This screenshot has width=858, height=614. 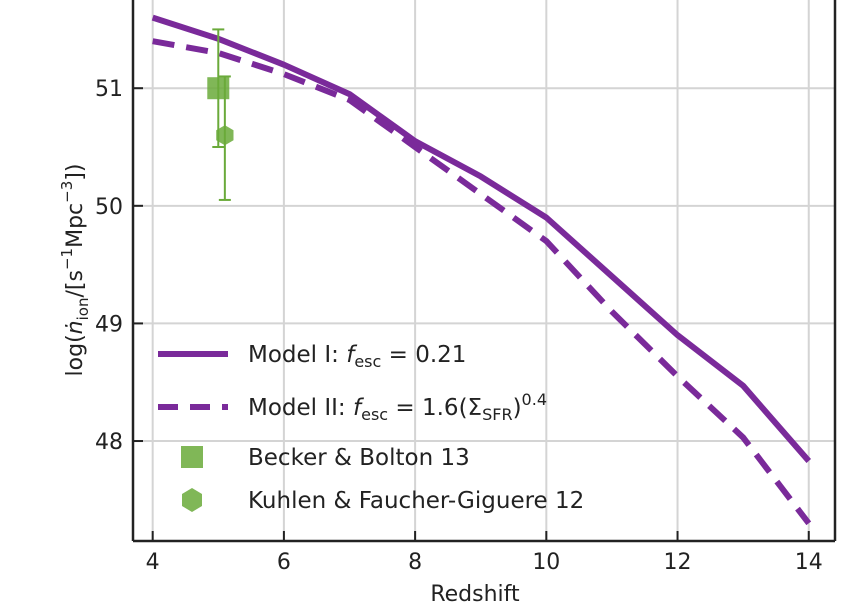 What do you see at coordinates (192, 457) in the screenshot?
I see `legend-square-marker` at bounding box center [192, 457].